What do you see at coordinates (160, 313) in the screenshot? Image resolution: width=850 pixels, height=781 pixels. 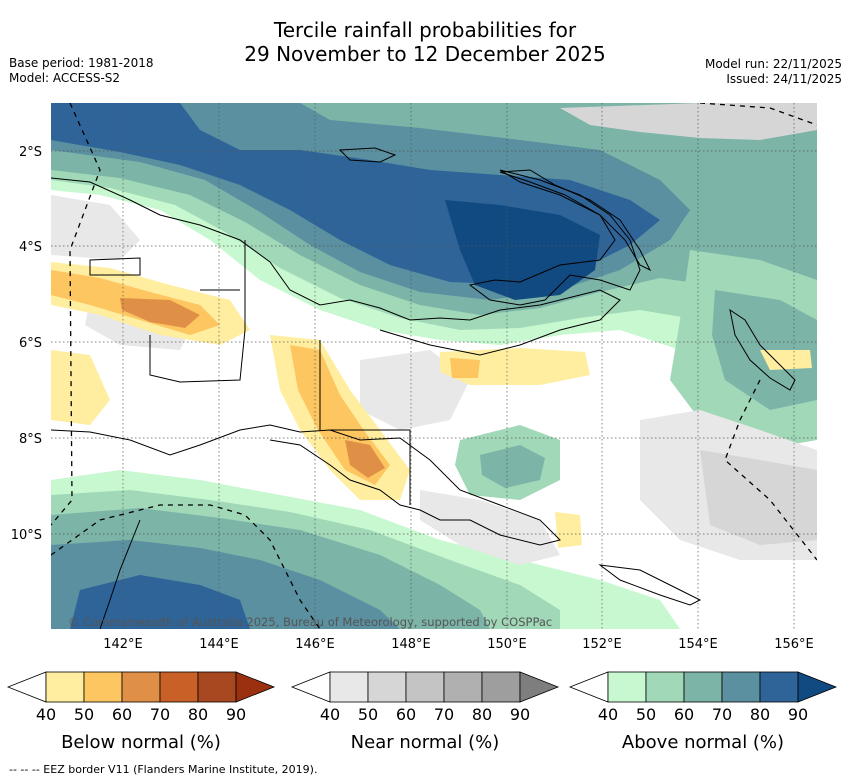 I see `below-region-west-l3` at bounding box center [160, 313].